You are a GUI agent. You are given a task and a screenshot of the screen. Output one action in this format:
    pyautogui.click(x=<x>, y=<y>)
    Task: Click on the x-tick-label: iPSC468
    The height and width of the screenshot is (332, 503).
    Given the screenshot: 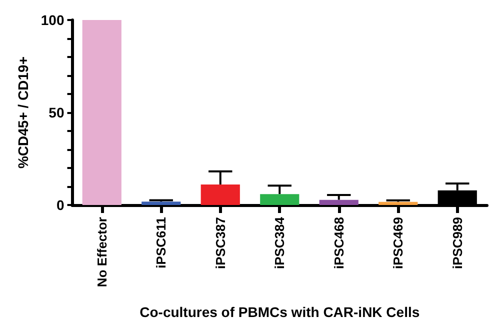 What is the action you would take?
    pyautogui.click(x=338, y=243)
    